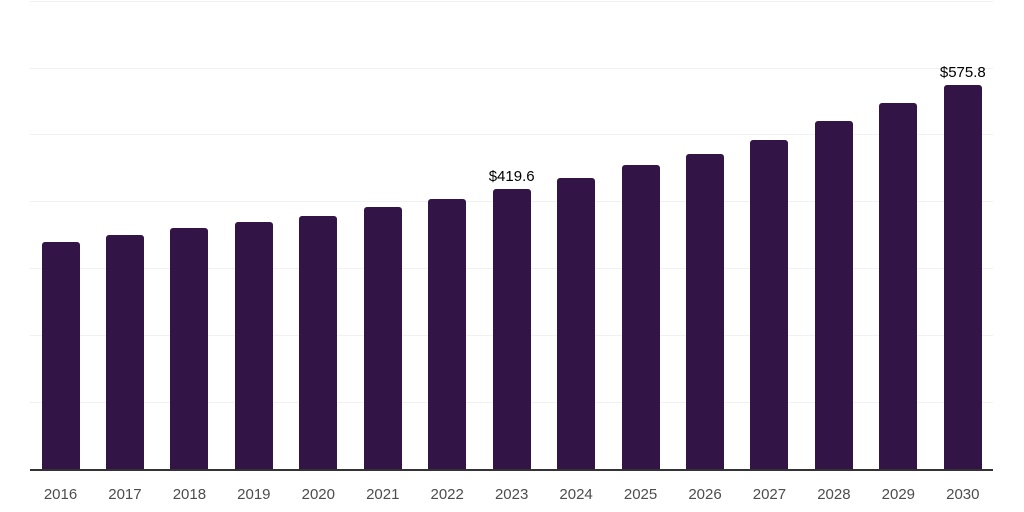 This screenshot has width=1024, height=512. What do you see at coordinates (511, 329) in the screenshot?
I see `bar-2023` at bounding box center [511, 329].